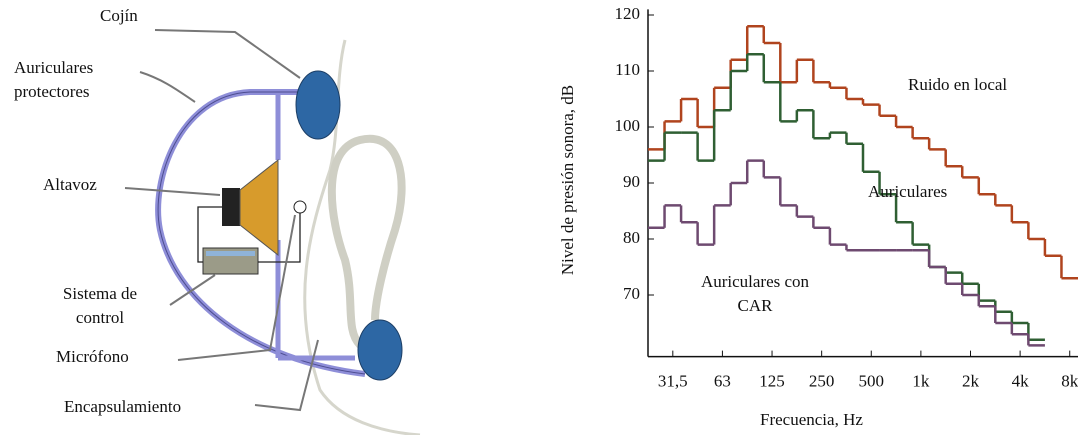  I want to click on x-tick-label: 500, so click(872, 381).